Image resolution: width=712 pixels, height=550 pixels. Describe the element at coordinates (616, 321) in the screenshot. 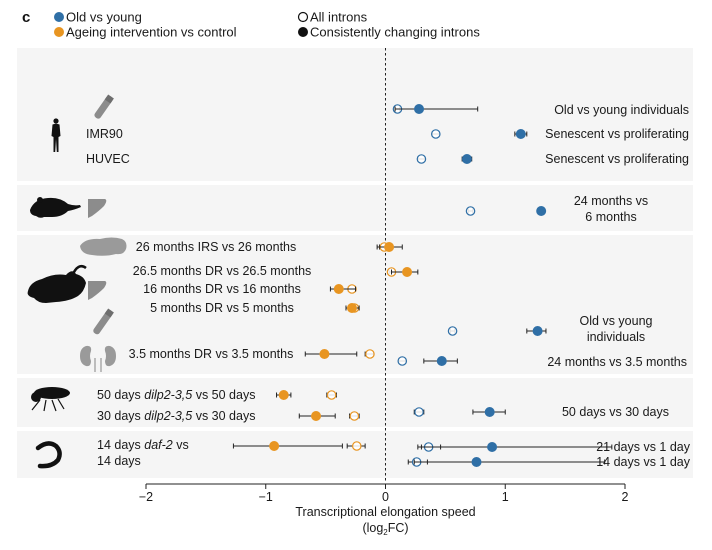

I see `row-label-right: Old vs young` at that location.